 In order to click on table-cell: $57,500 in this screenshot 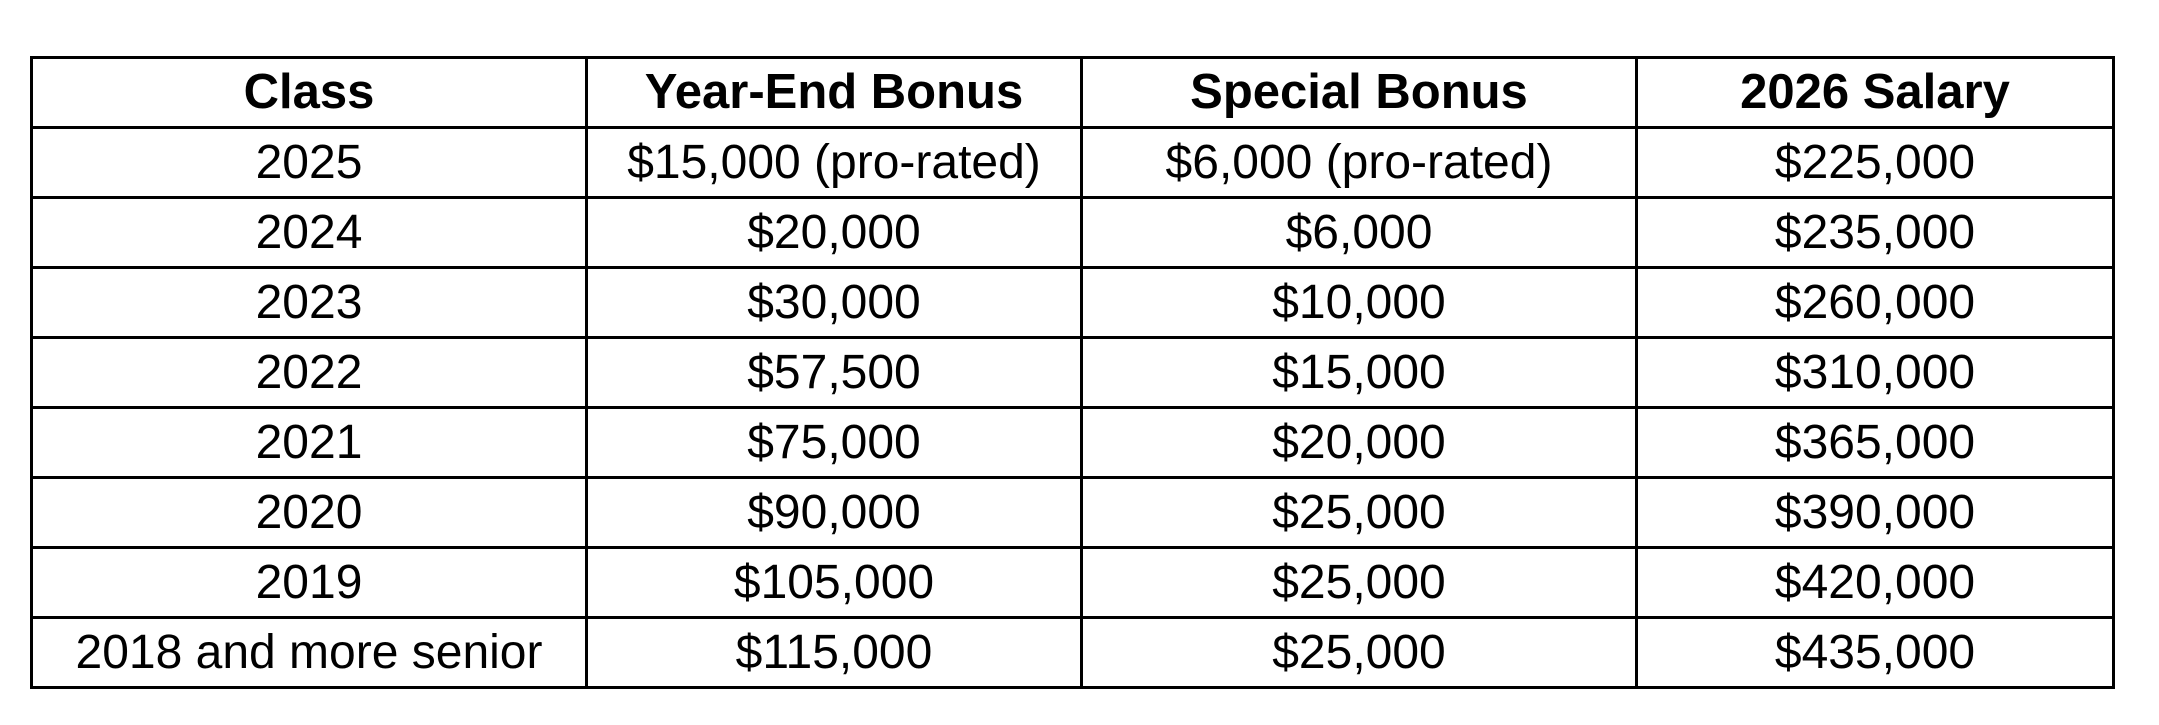, I will do `click(834, 372)`.